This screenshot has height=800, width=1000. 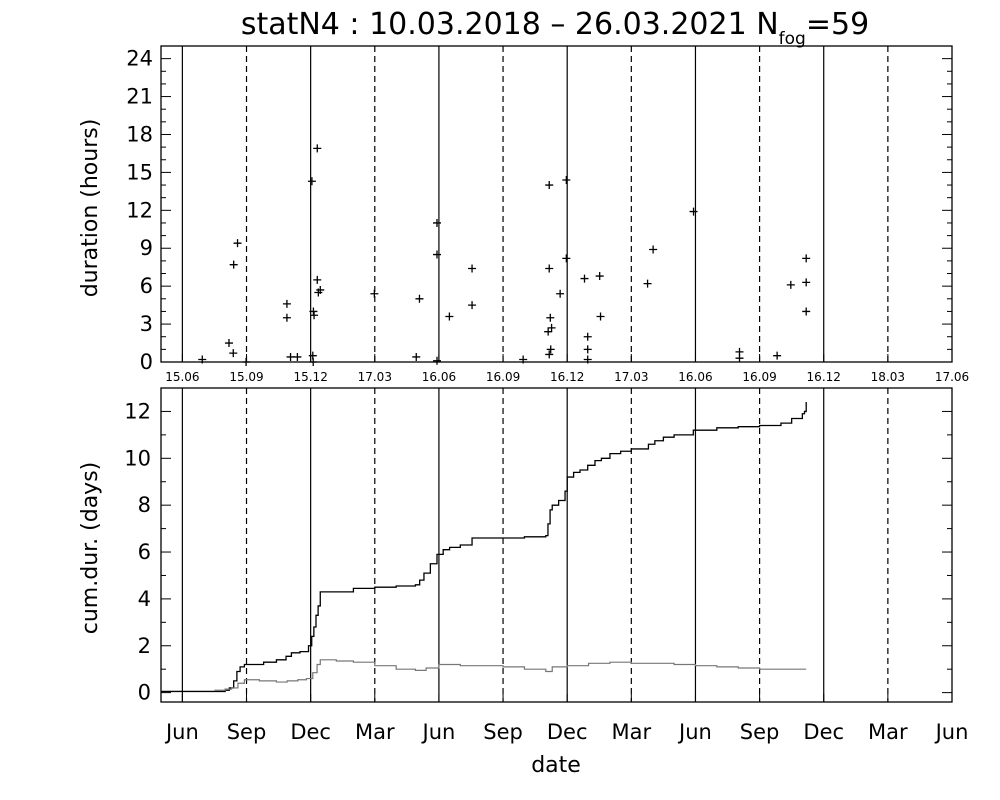 I want to click on bottom-ytick-label: 2, so click(x=144, y=646).